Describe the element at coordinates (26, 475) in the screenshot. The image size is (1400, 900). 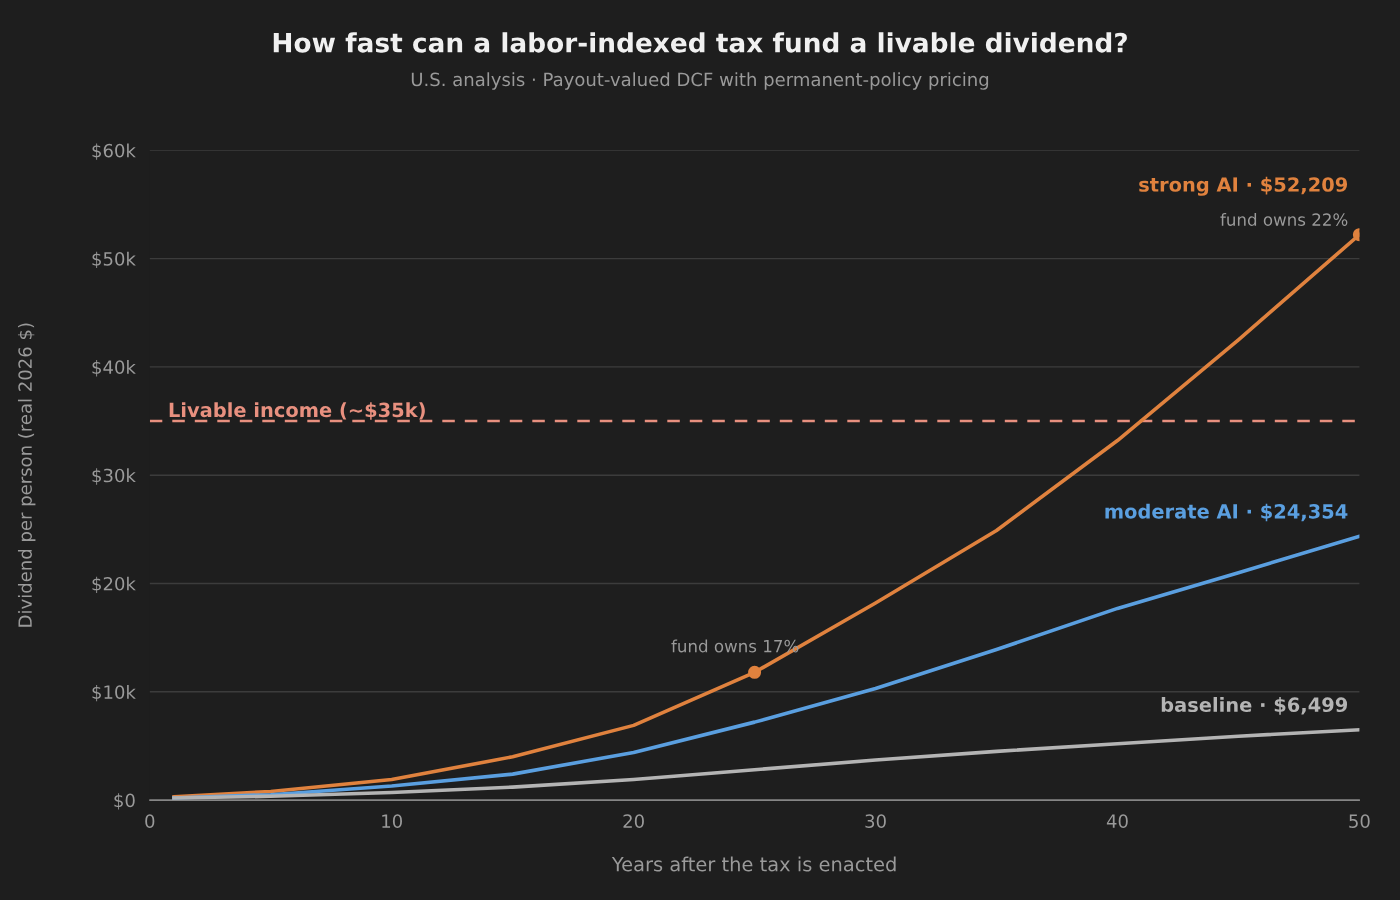
I see `y-axis-title: Dividend per person (real 2026 $)` at that location.